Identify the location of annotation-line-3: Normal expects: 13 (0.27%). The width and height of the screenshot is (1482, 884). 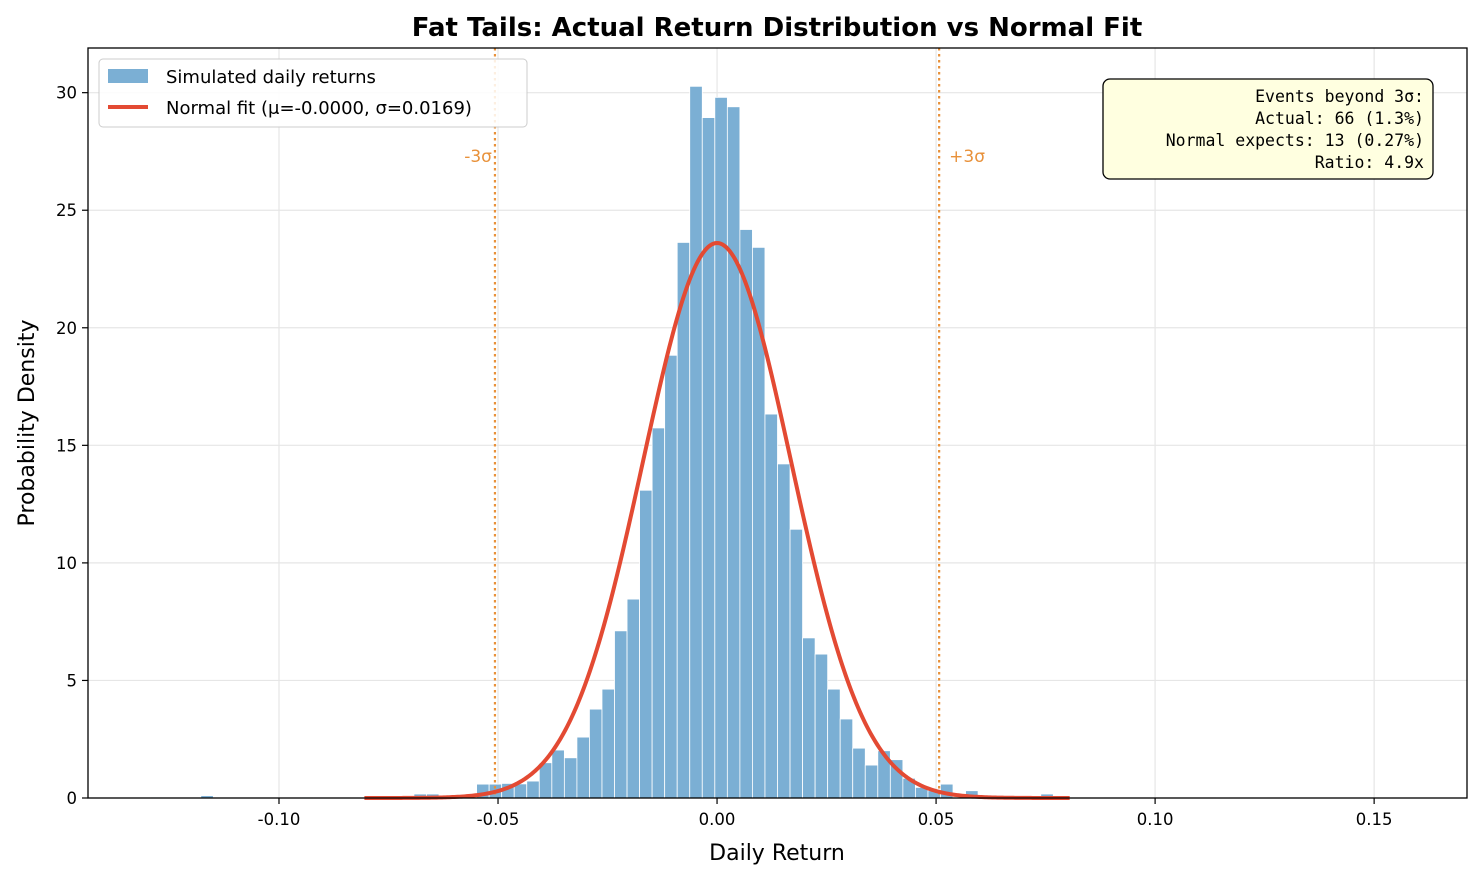
(1295, 140).